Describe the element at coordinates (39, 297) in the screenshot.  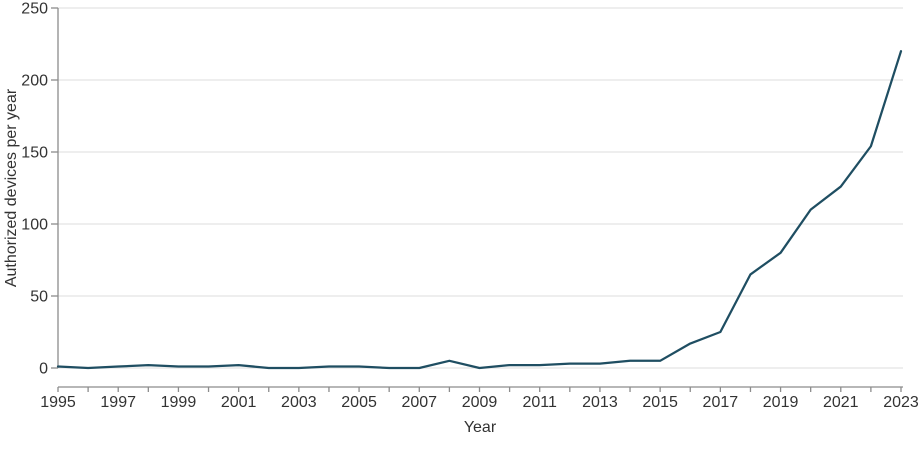
I see `y-tick-label: 50` at that location.